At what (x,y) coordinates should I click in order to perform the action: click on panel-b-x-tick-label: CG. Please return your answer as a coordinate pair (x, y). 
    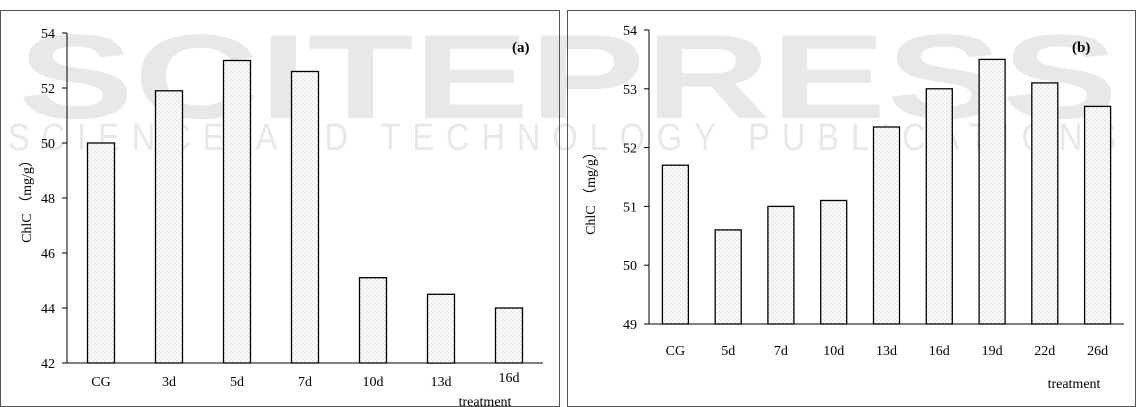
    Looking at the image, I should click on (675, 351).